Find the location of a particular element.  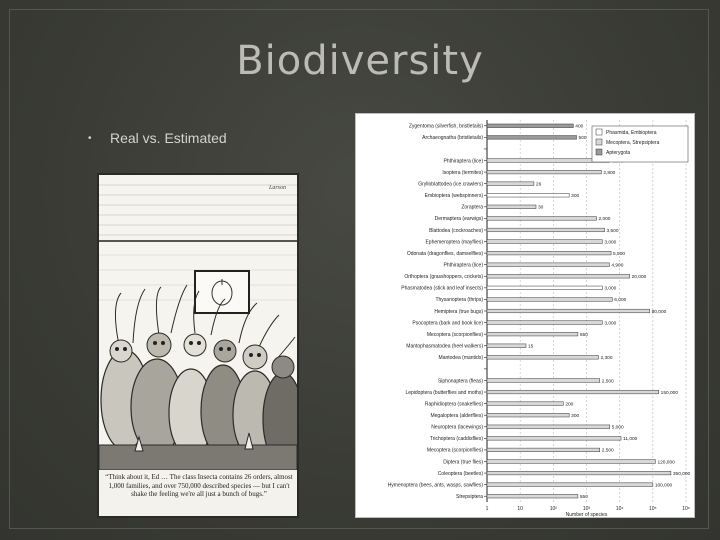

chart-value-label: 5,000 is located at coordinates (618, 428).